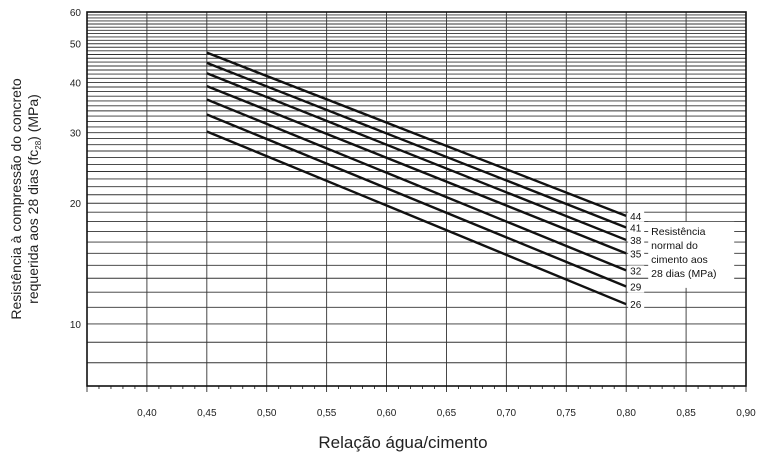  What do you see at coordinates (447, 413) in the screenshot?
I see `x-tick-label: 0,65` at bounding box center [447, 413].